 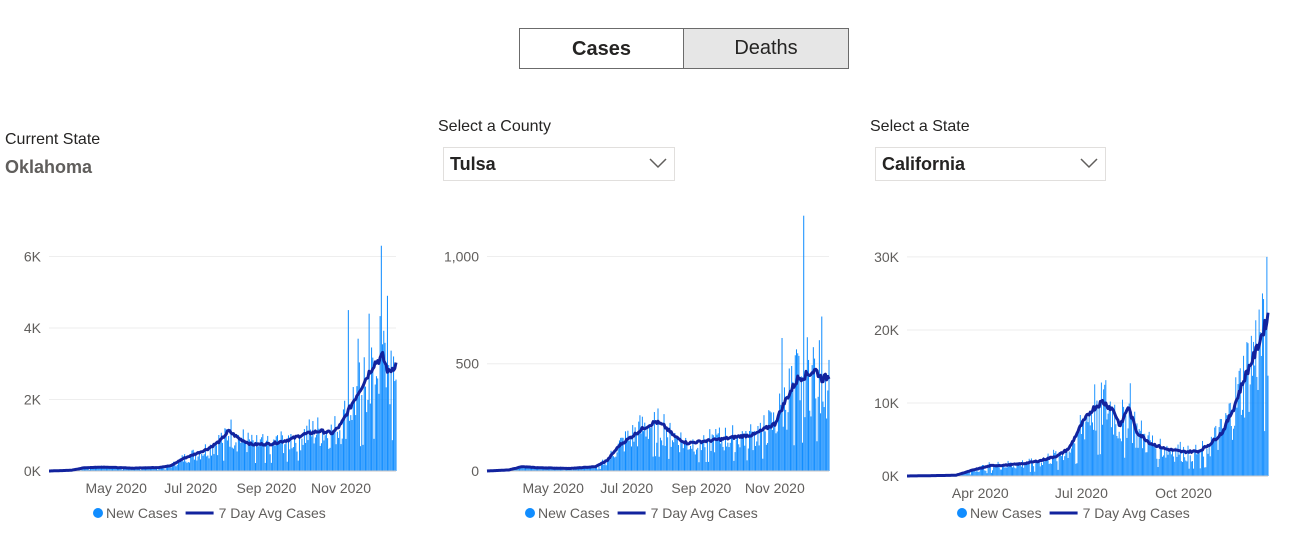 What do you see at coordinates (473, 163) in the screenshot?
I see `county-dropdown-value: Tulsa` at bounding box center [473, 163].